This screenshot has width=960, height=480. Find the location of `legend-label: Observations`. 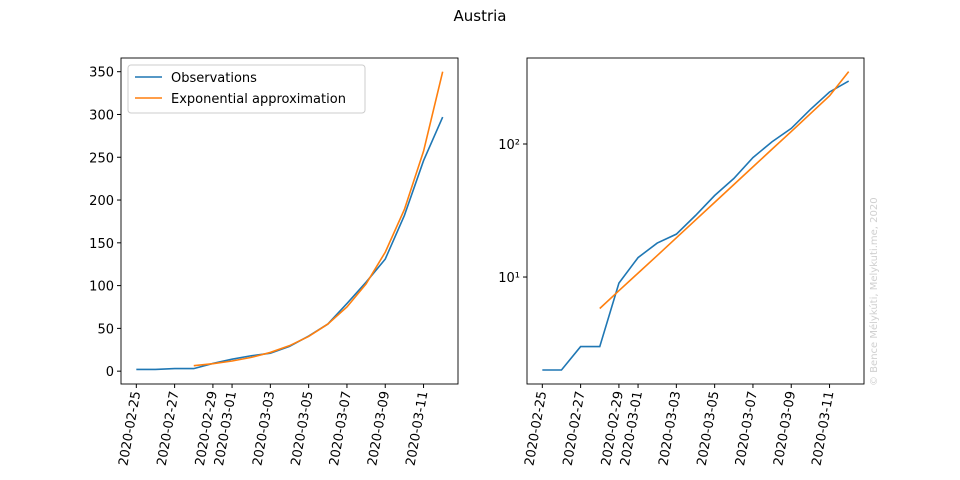

legend-label: Observations is located at coordinates (214, 78).